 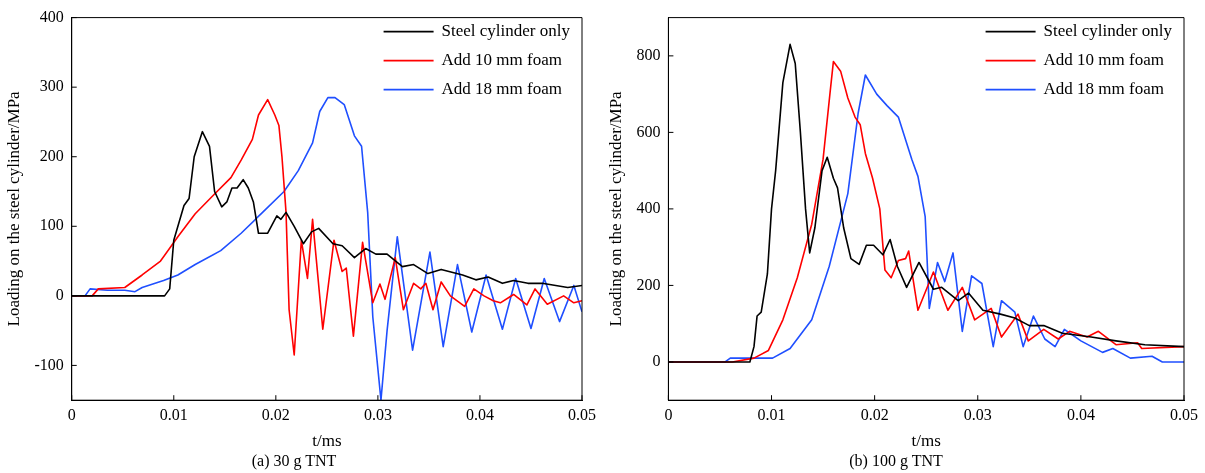 I want to click on y-tick-label: 600, so click(x=648, y=131).